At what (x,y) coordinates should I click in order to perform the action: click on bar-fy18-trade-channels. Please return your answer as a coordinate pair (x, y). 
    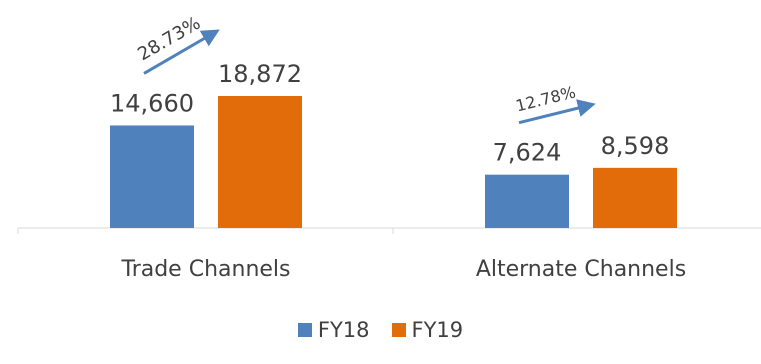
    Looking at the image, I should click on (152, 176).